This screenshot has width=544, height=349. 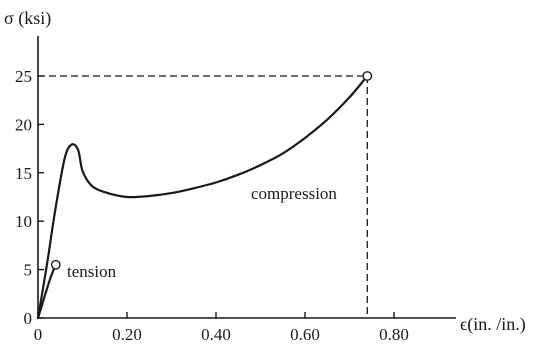 What do you see at coordinates (28, 270) in the screenshot?
I see `y-tick-label-1: 5` at bounding box center [28, 270].